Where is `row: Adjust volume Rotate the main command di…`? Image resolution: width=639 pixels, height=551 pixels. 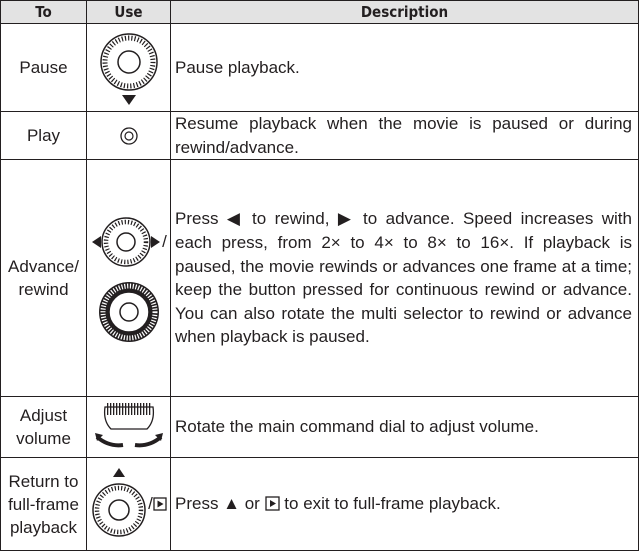
row: Adjust volume Rotate the main command di… is located at coordinates (319, 427).